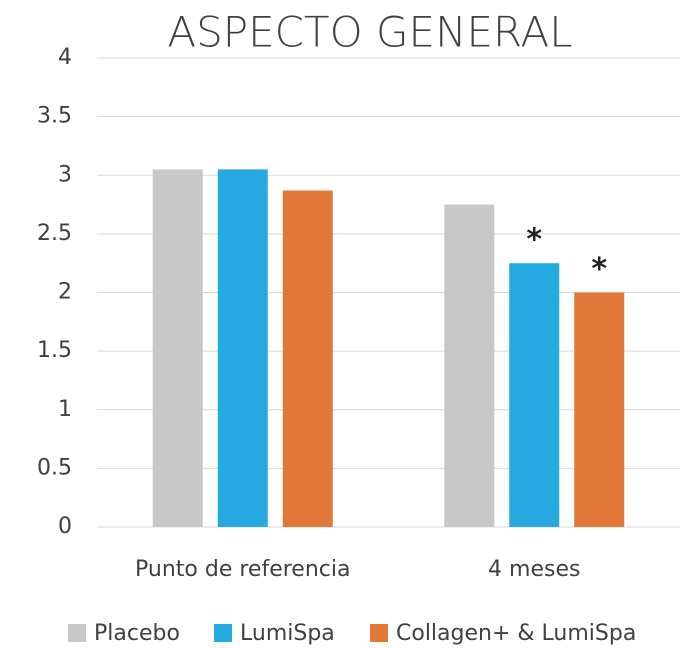 This screenshot has height=648, width=697. Describe the element at coordinates (65, 292) in the screenshot. I see `y-tick-label: 2` at that location.